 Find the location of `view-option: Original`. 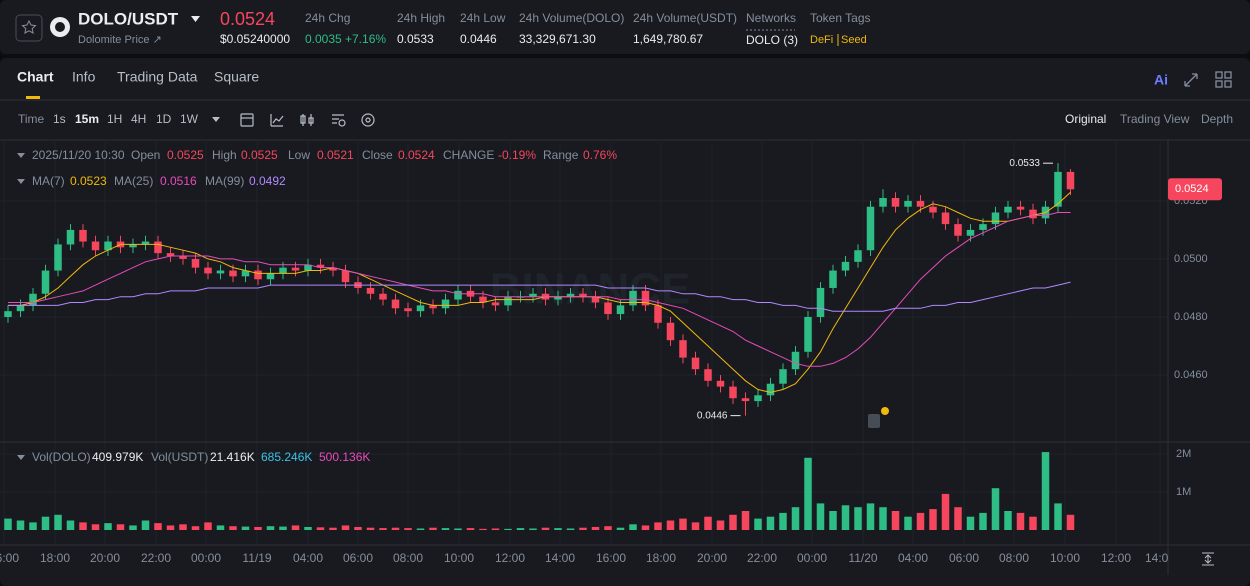

view-option: Original is located at coordinates (1085, 119).